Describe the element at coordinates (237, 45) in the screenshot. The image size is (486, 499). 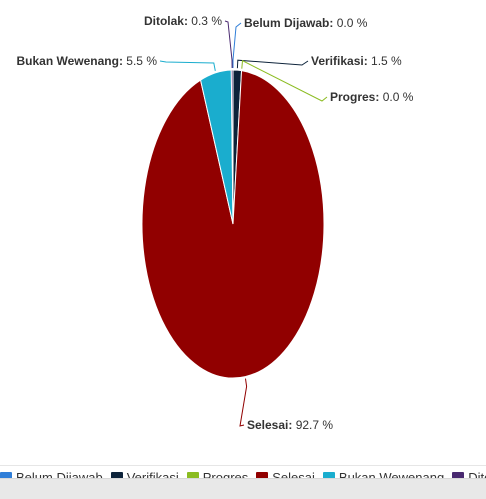
I see `connector-belum-dijawab` at that location.